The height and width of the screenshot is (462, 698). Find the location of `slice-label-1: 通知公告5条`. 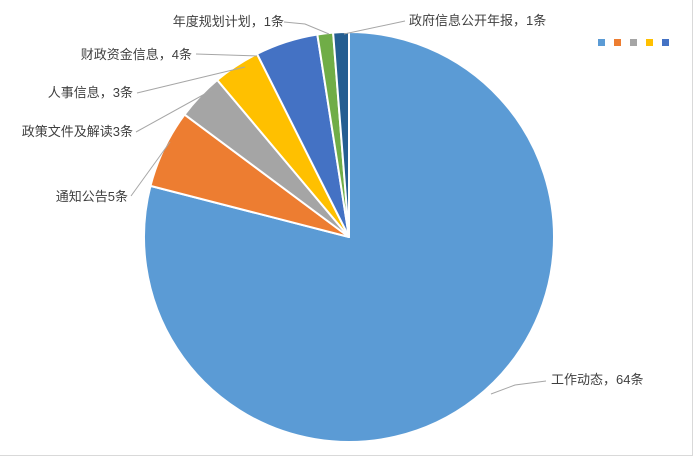

slice-label-1: 通知公告5条 is located at coordinates (91, 196).